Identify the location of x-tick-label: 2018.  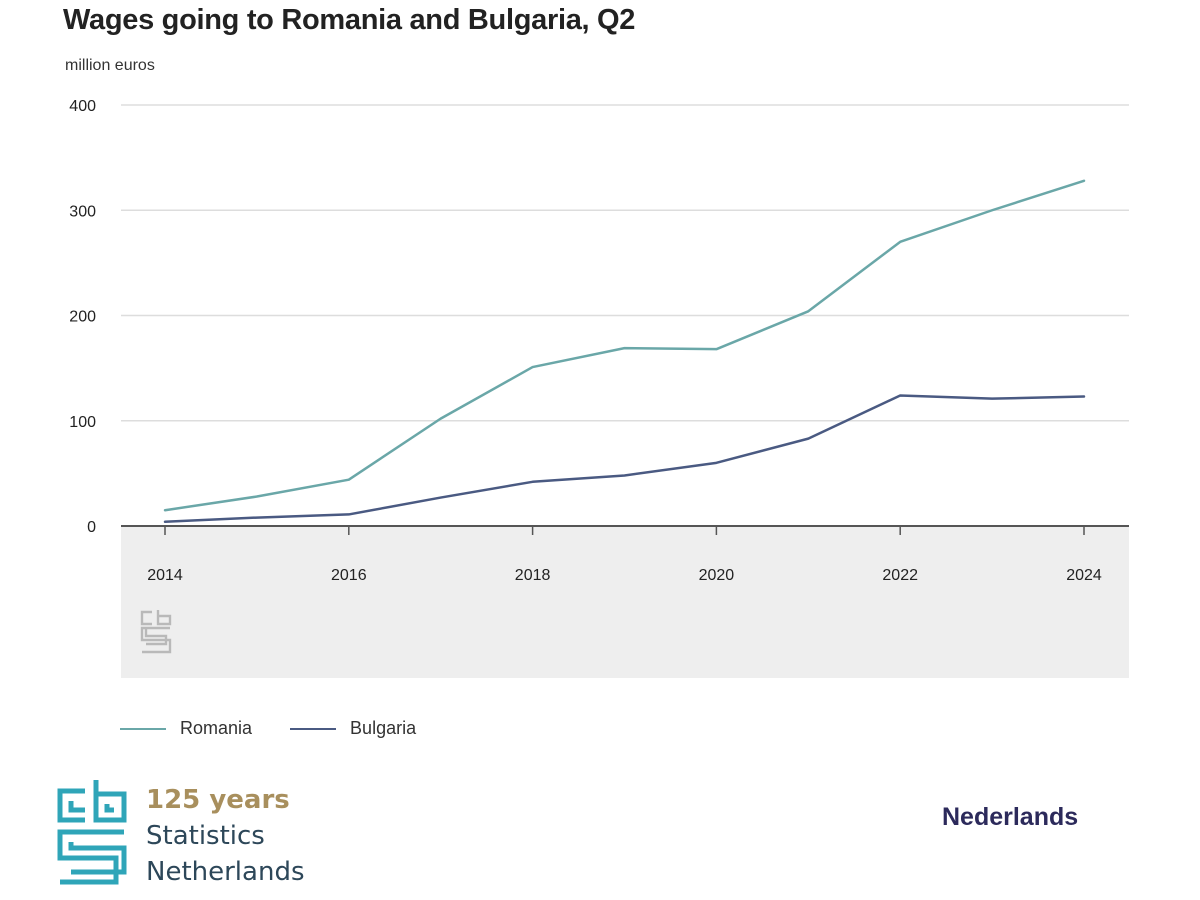
(533, 575).